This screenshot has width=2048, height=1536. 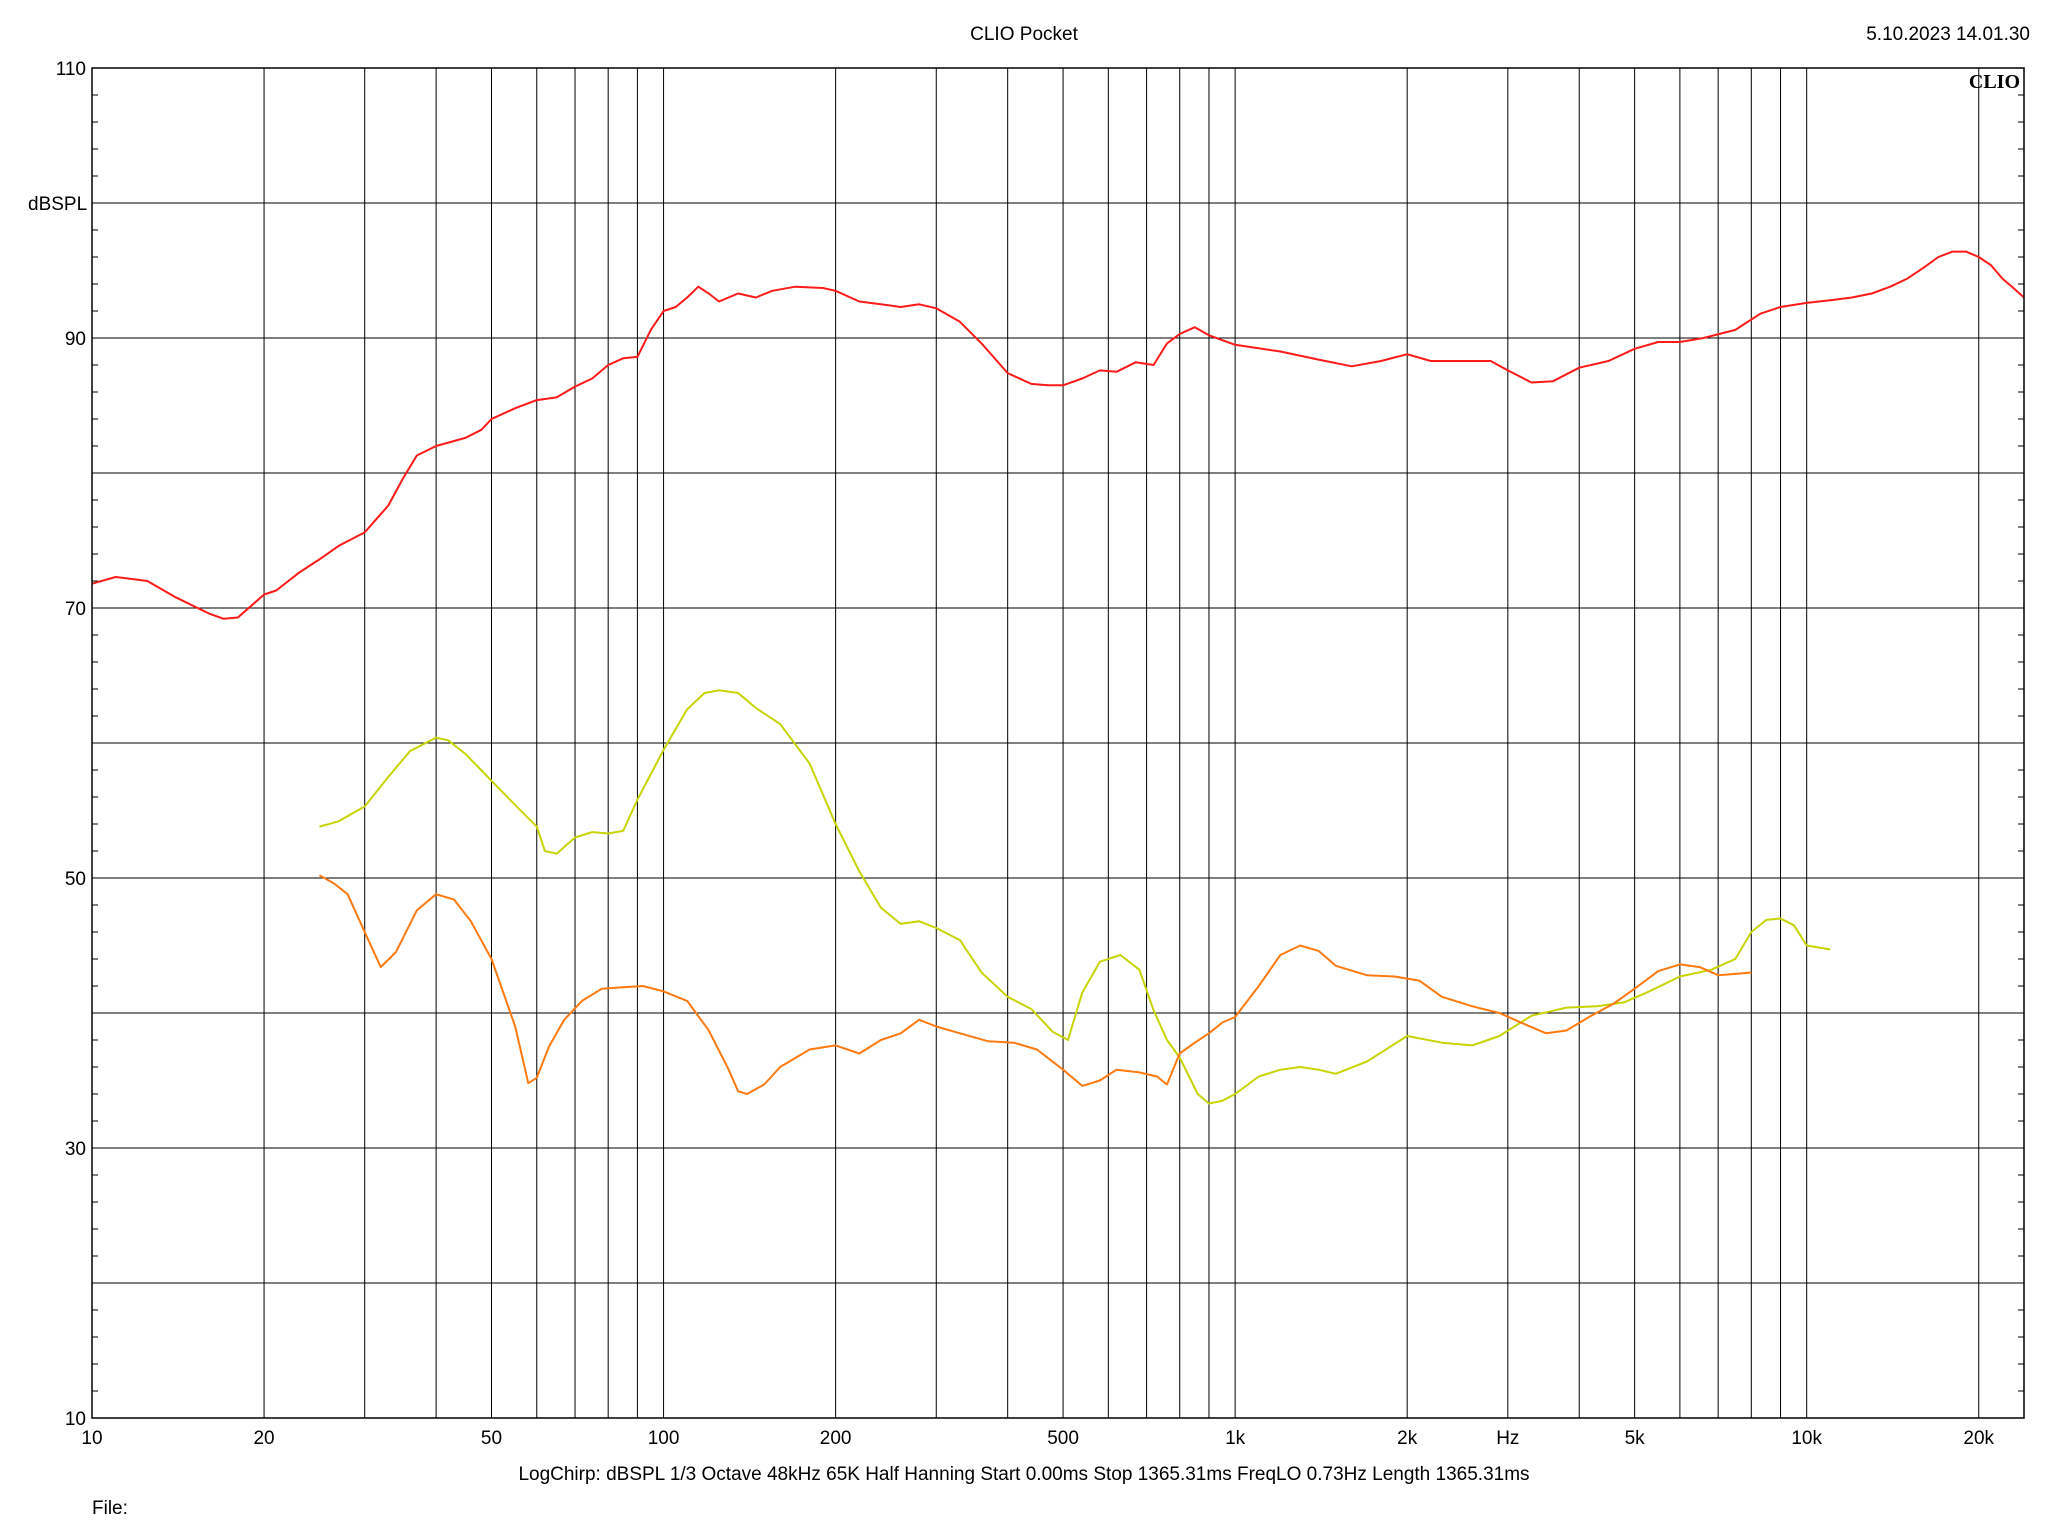 What do you see at coordinates (491, 1438) in the screenshot?
I see `x-tick-label: 50` at bounding box center [491, 1438].